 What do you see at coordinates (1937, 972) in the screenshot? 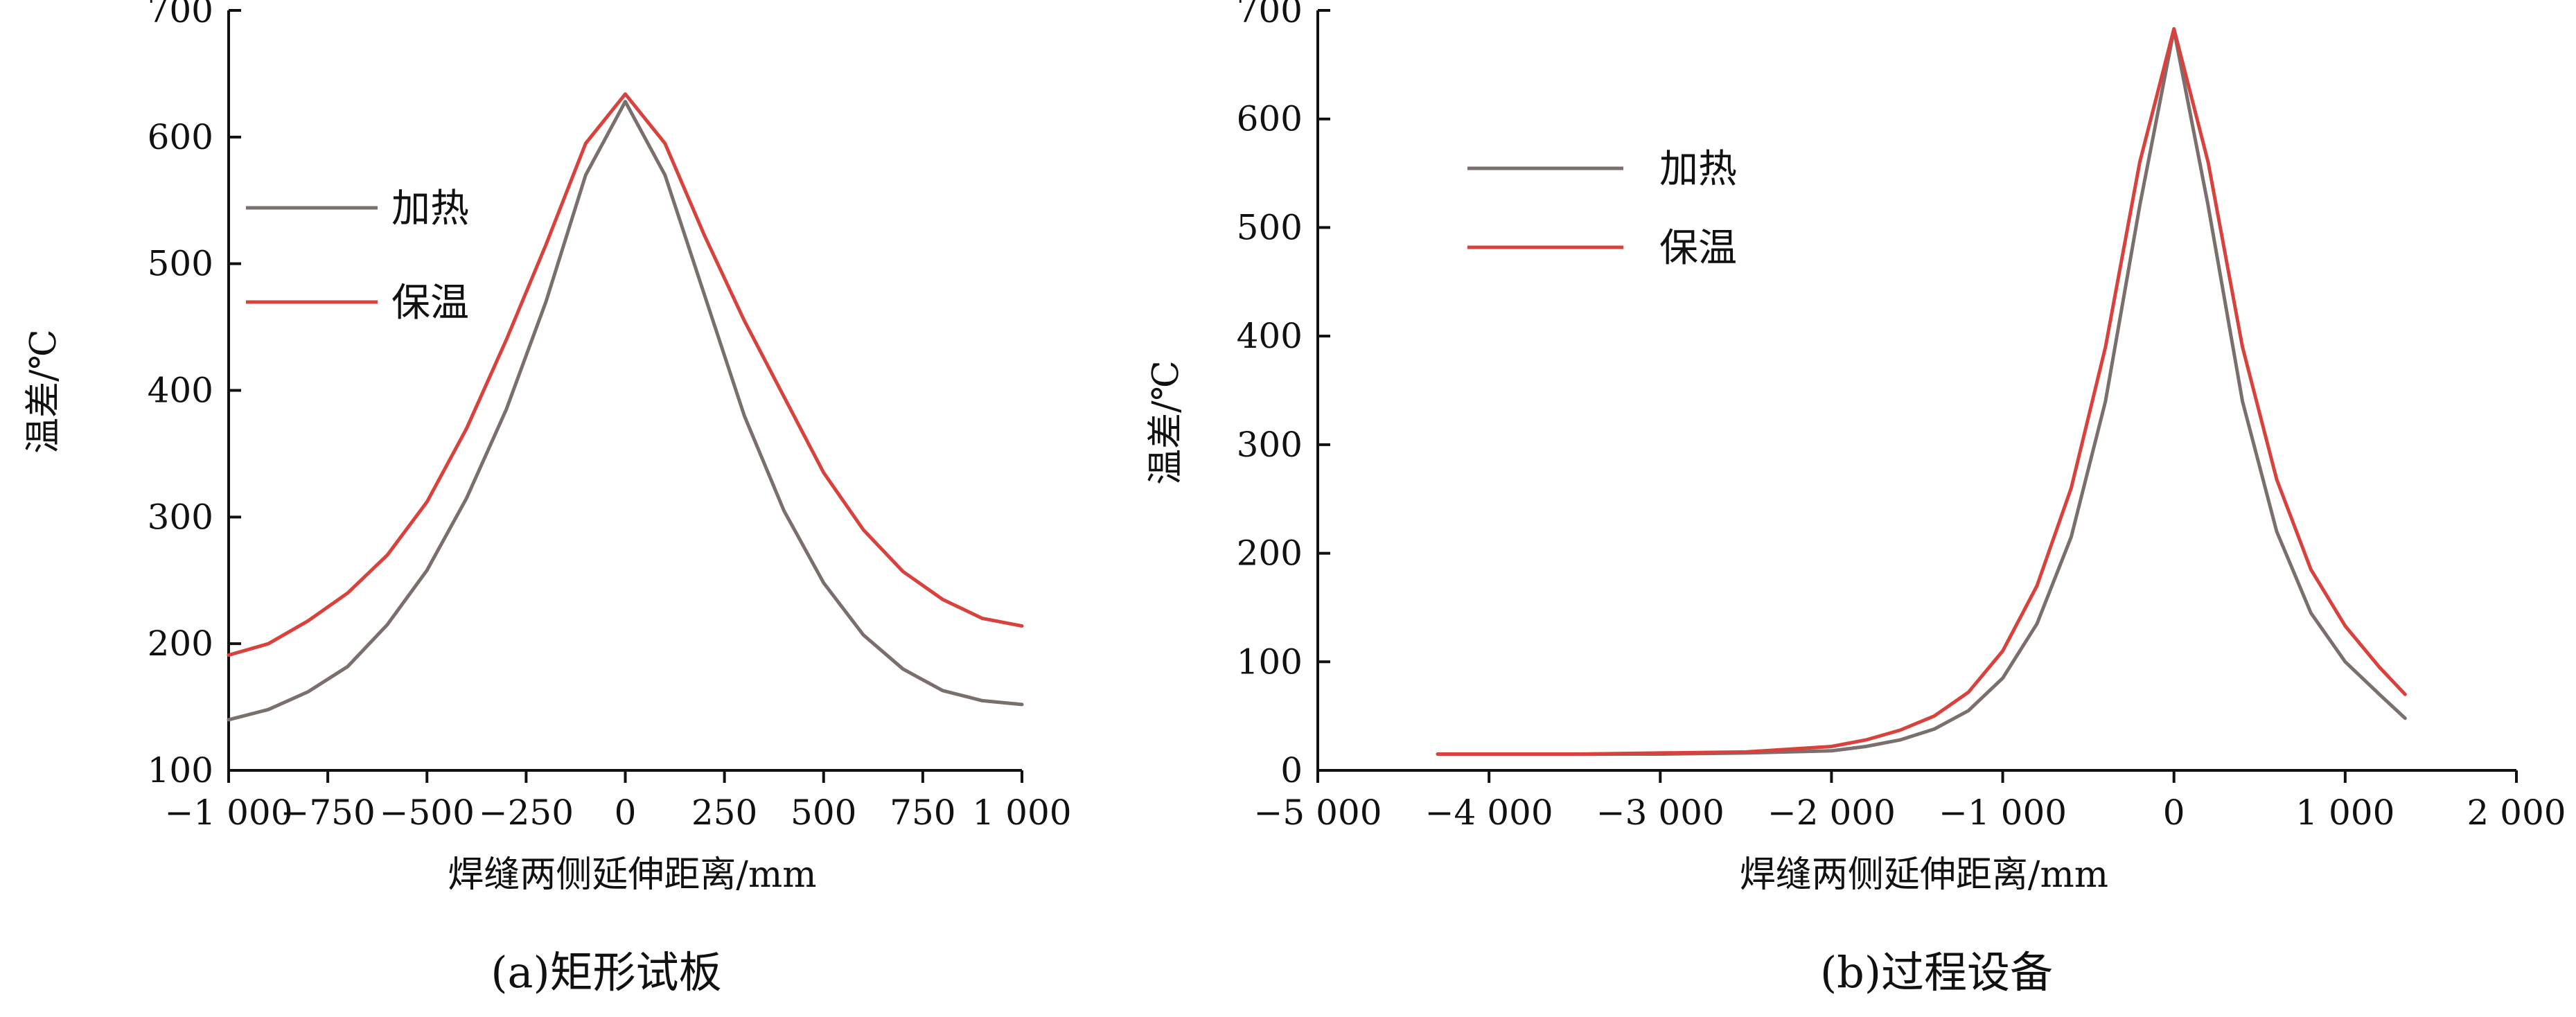
I see `panel-caption: (b)过程设备` at bounding box center [1937, 972].